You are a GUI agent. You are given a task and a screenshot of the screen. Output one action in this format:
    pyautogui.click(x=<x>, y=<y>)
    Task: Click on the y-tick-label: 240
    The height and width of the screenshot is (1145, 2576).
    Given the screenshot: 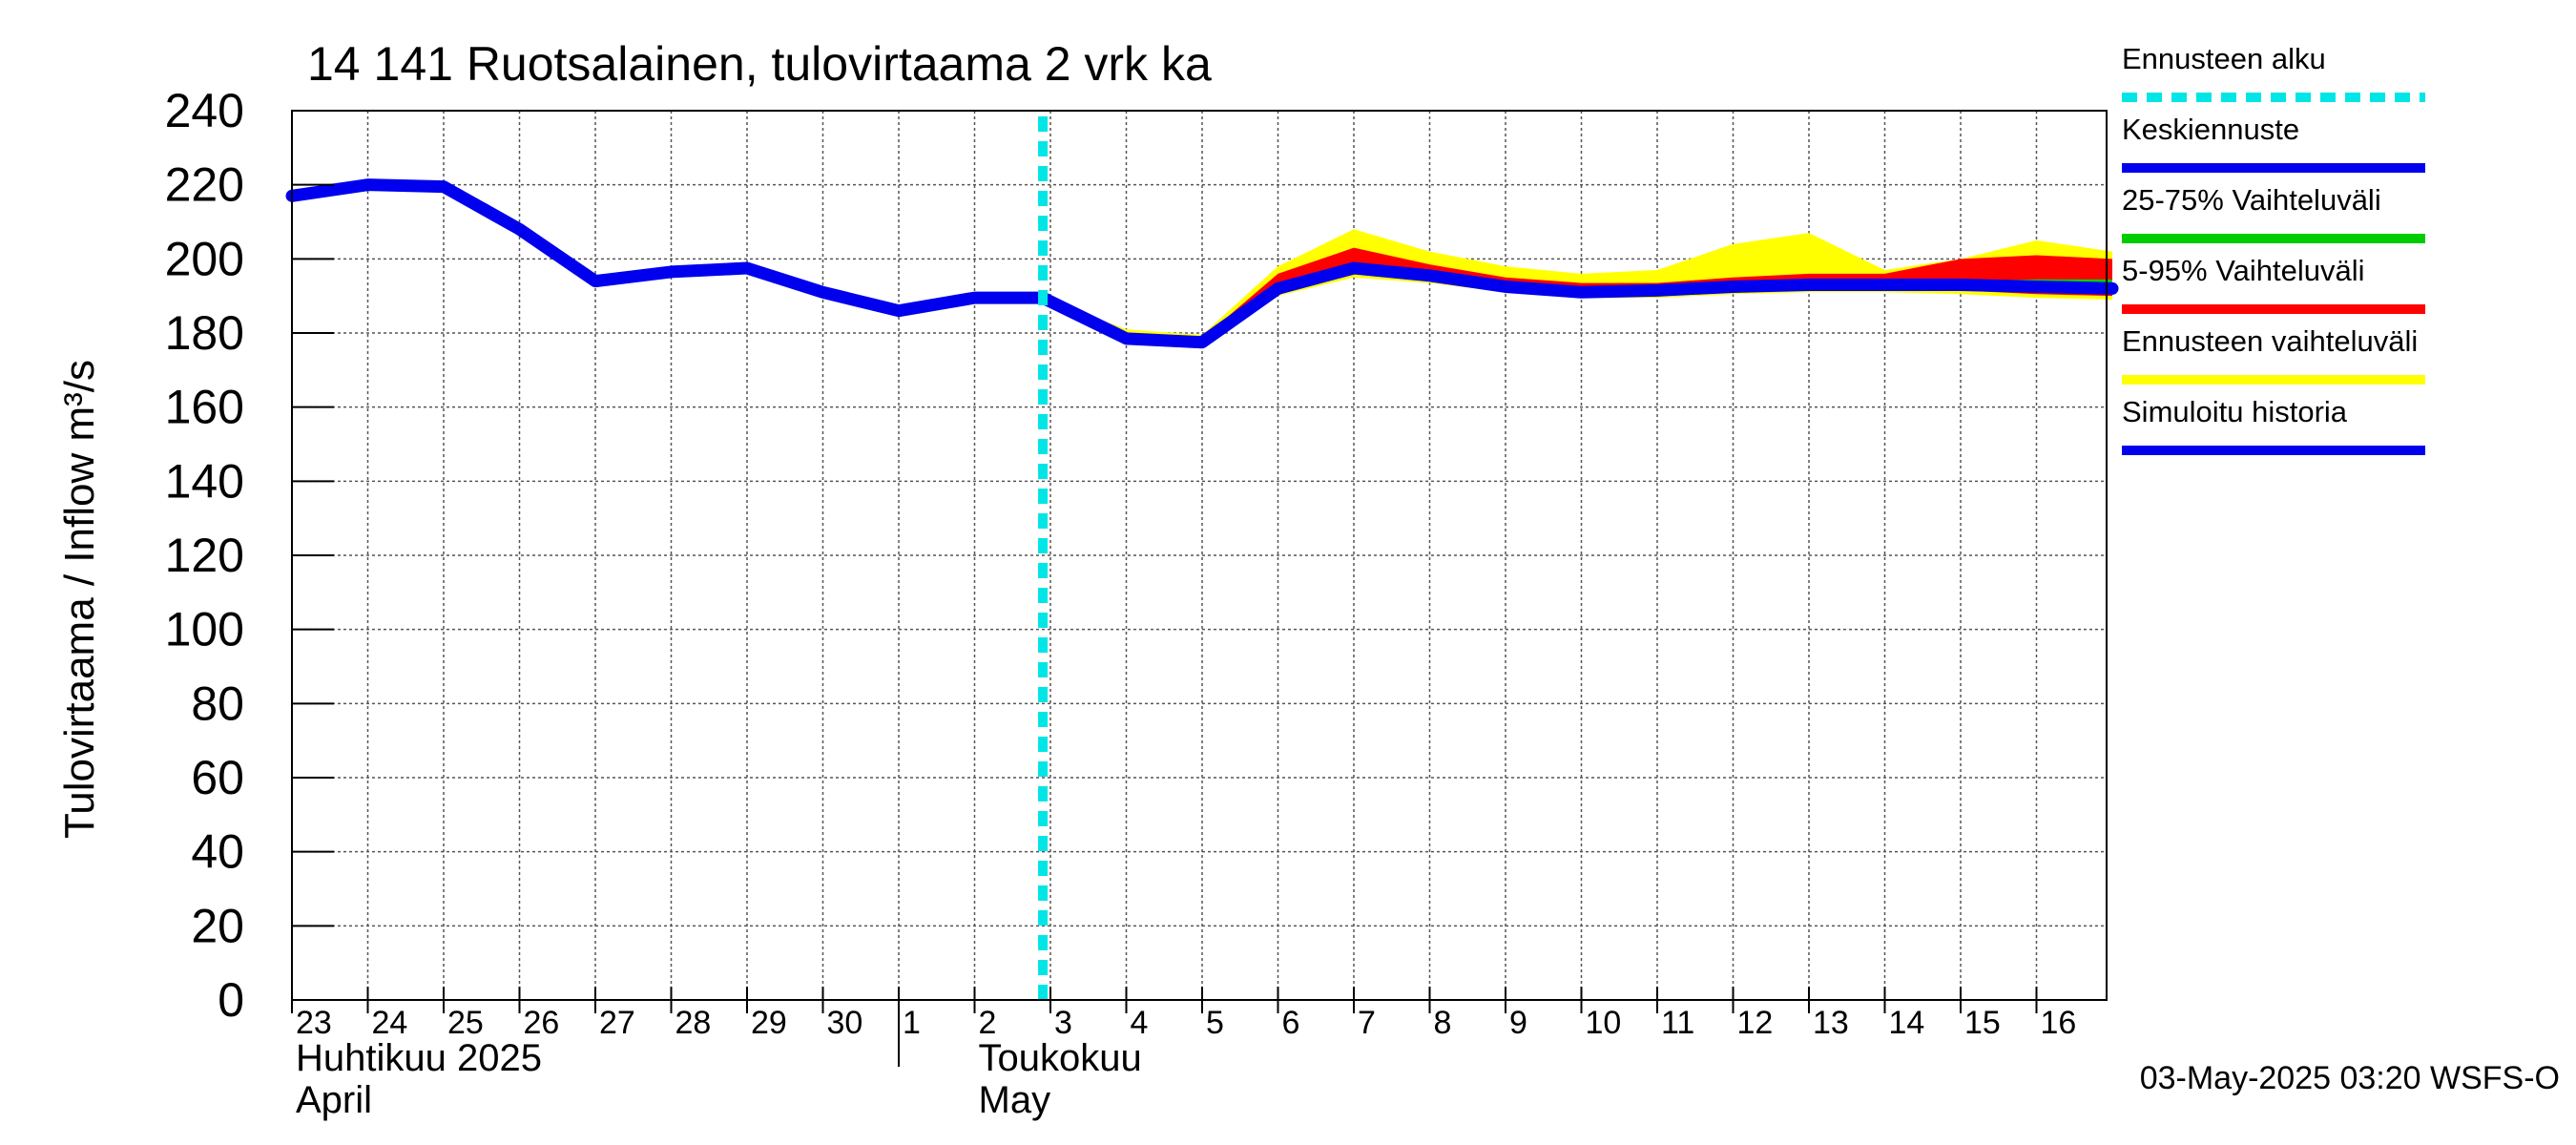 What is the action you would take?
    pyautogui.click(x=204, y=110)
    